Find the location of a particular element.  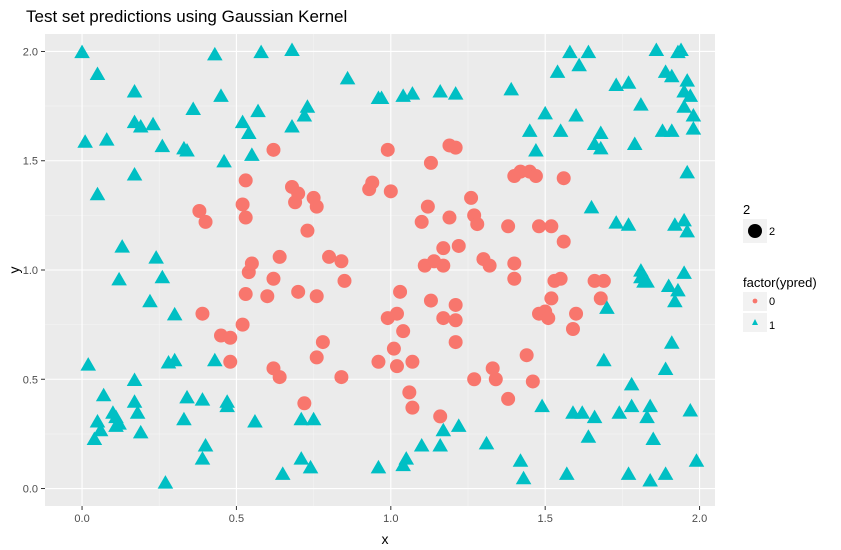

y-axis-title: y is located at coordinates (14, 270).